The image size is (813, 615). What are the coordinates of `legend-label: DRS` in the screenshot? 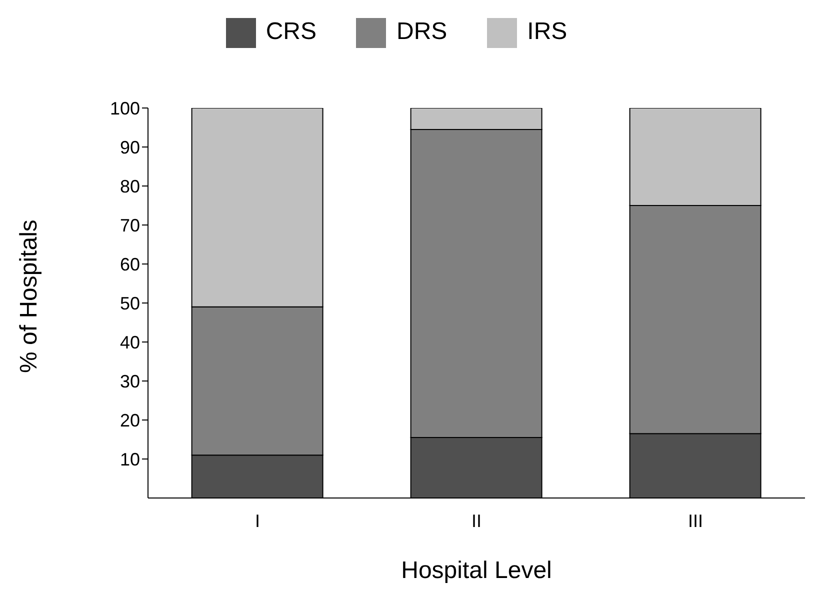 It's located at (422, 32).